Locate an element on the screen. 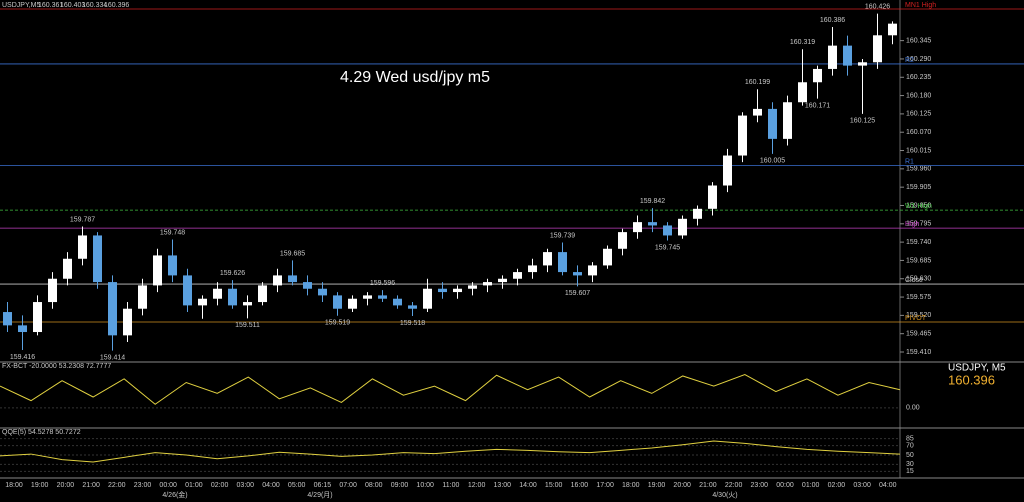 This screenshot has width=1024, height=502. panel-symbol: USDJPY, M5 is located at coordinates (977, 368).